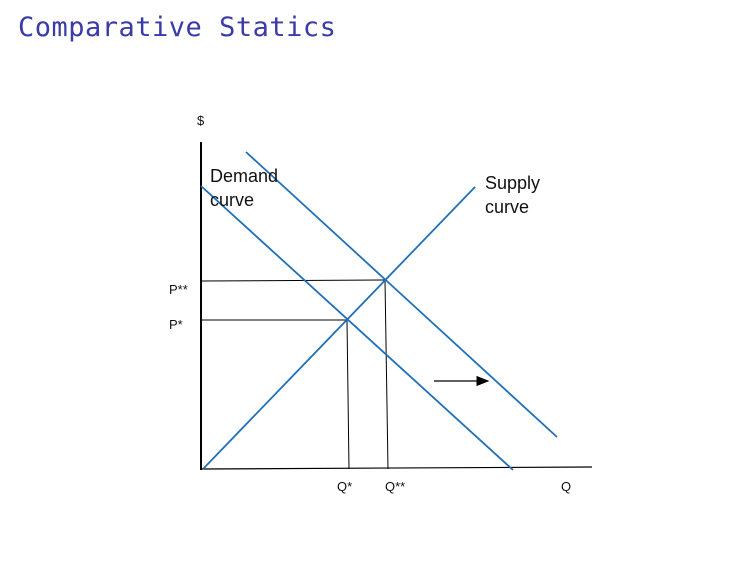 This screenshot has width=756, height=567. Describe the element at coordinates (348, 394) in the screenshot. I see `q-star-guide` at that location.